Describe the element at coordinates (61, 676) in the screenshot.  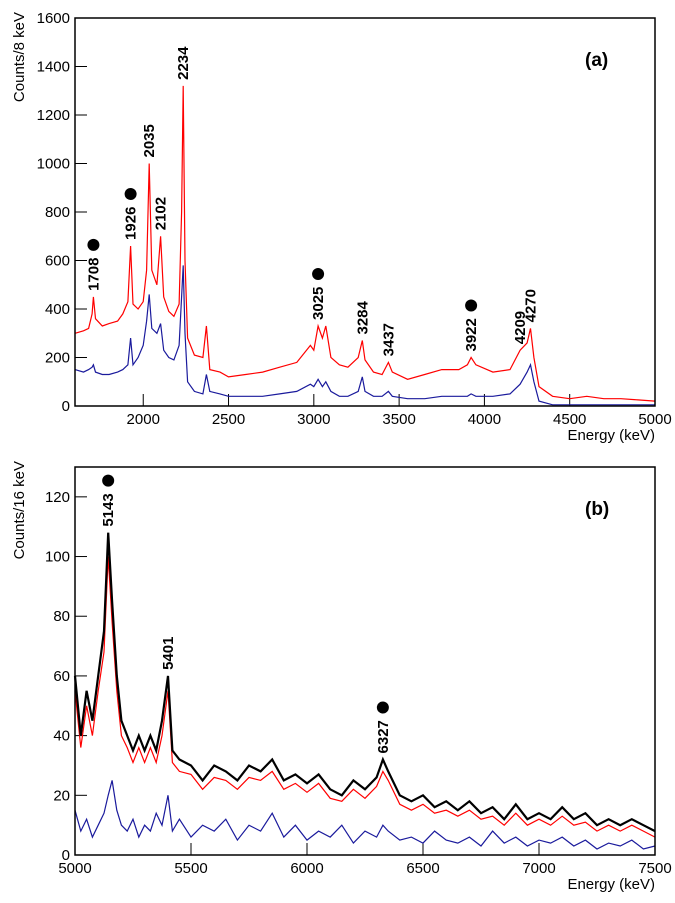
I see `y-tick-label: 60` at that location.